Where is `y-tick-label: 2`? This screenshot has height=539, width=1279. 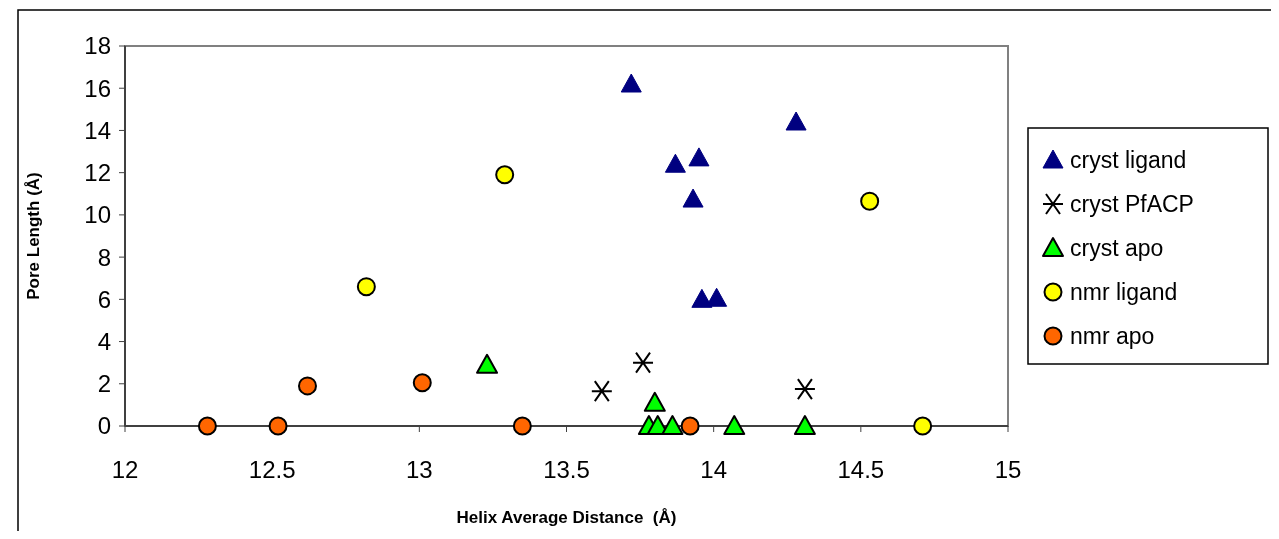
y-tick-label: 2 is located at coordinates (104, 384).